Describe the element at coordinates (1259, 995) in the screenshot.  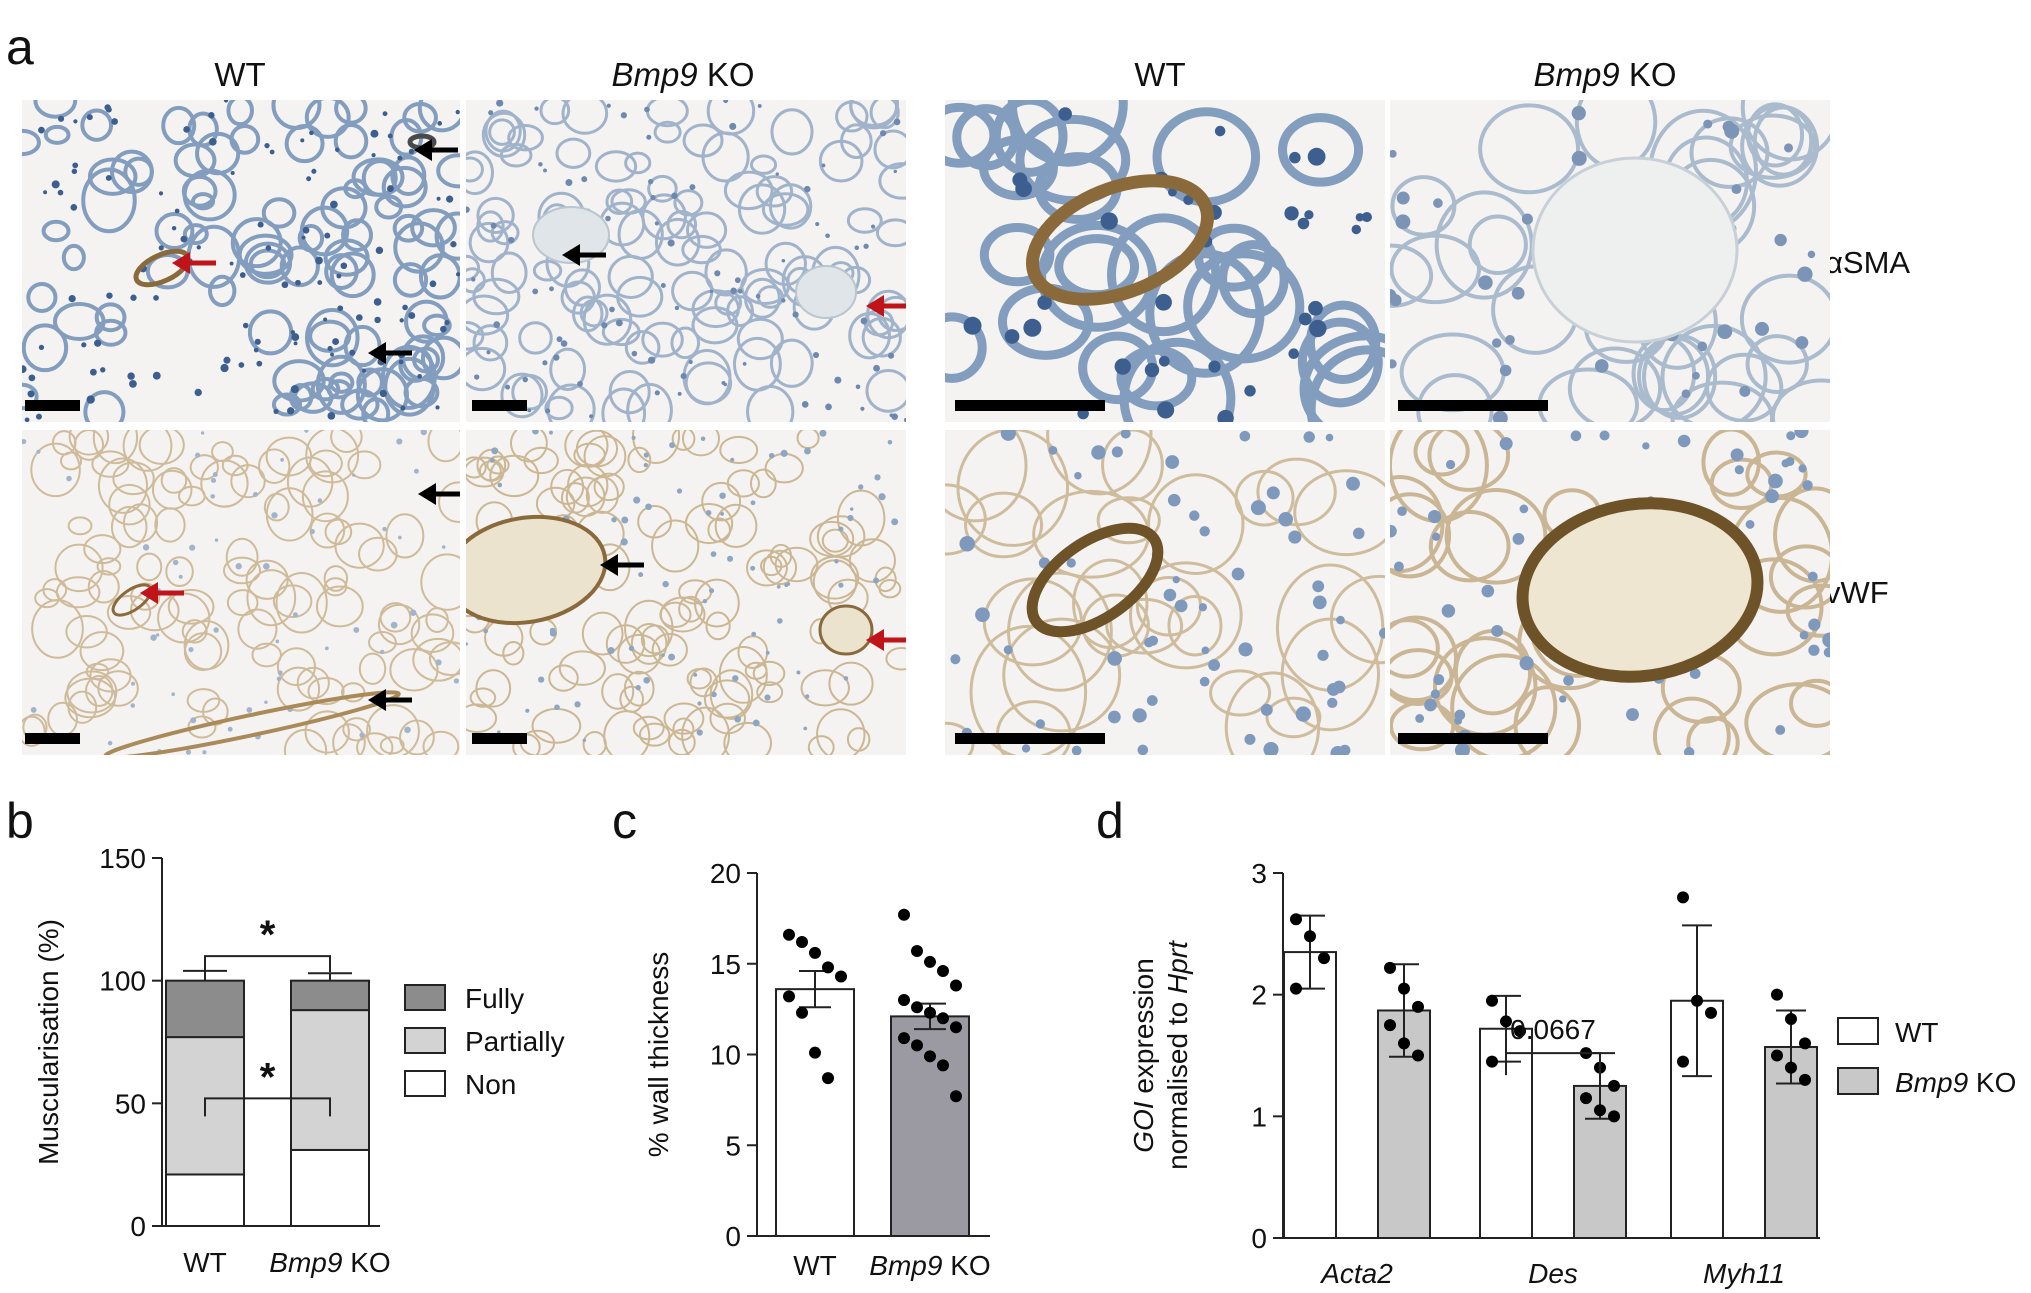
I see `chart-d-y-tick-label: 2` at that location.